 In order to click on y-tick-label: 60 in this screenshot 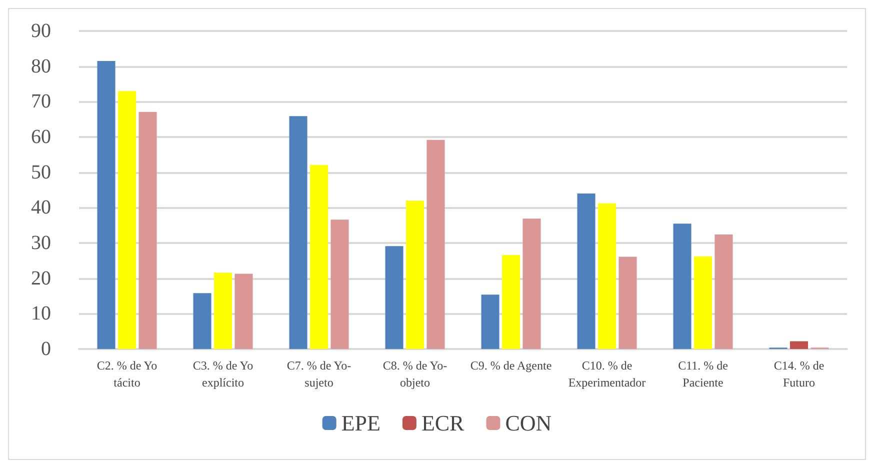, I will do `click(41, 137)`.